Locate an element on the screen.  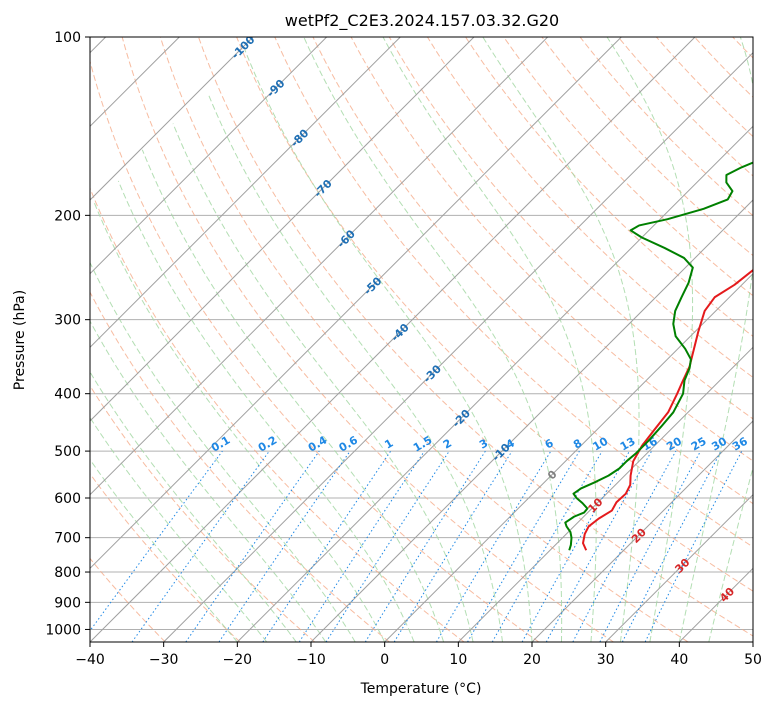
x-tick-label: 30 is located at coordinates (606, 660).